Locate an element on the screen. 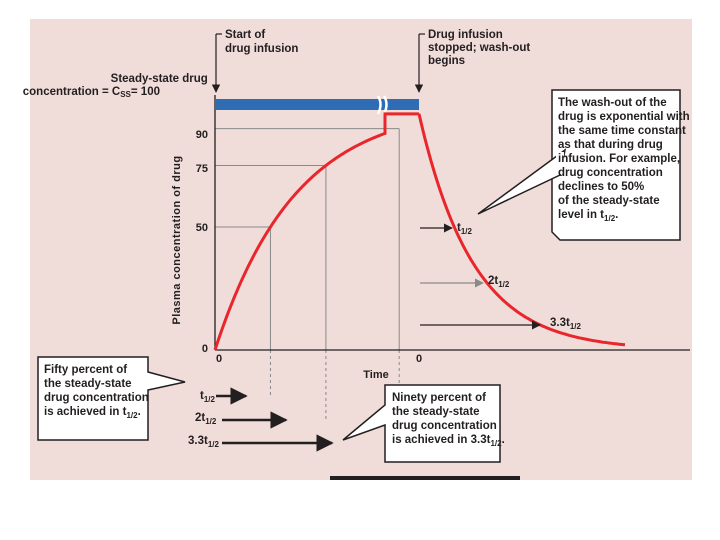 This screenshot has height=540, width=720. y-tick-75: 75 is located at coordinates (202, 169).